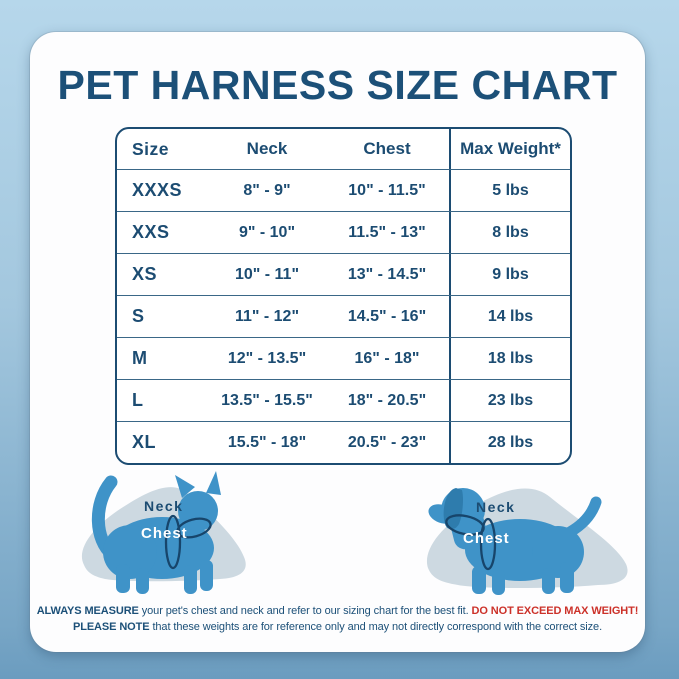 The width and height of the screenshot is (679, 679). What do you see at coordinates (387, 274) in the screenshot?
I see `cell-chest: 13" - 14.5"` at bounding box center [387, 274].